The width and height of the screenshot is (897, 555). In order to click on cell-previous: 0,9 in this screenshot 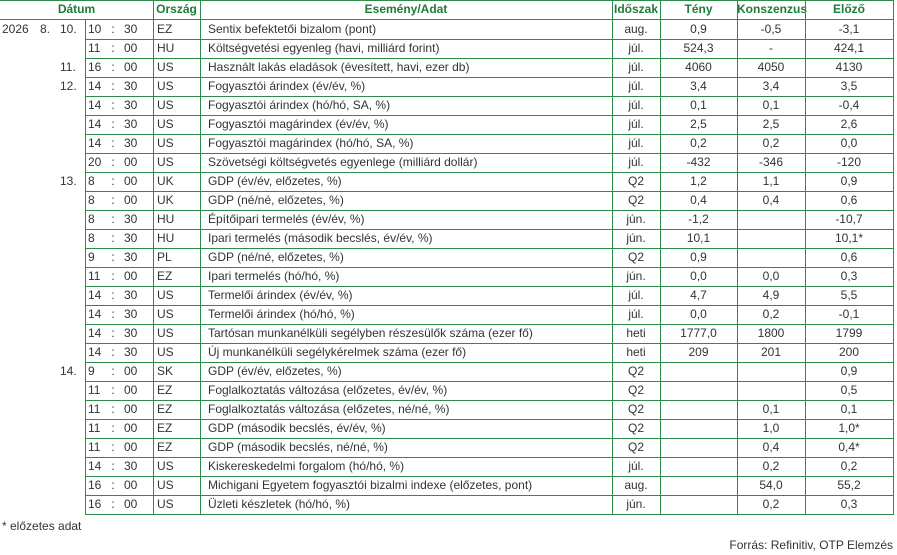, I will do `click(849, 371)`.